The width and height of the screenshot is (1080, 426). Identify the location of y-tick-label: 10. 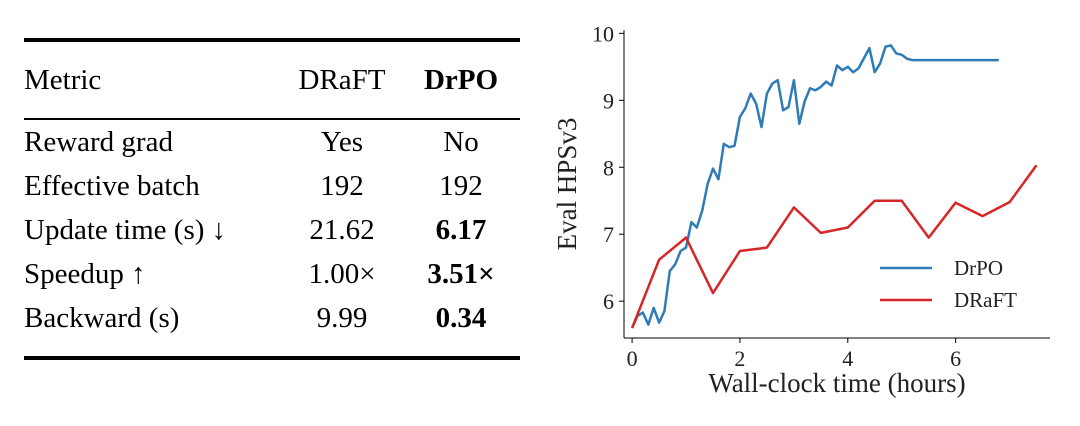
(603, 33).